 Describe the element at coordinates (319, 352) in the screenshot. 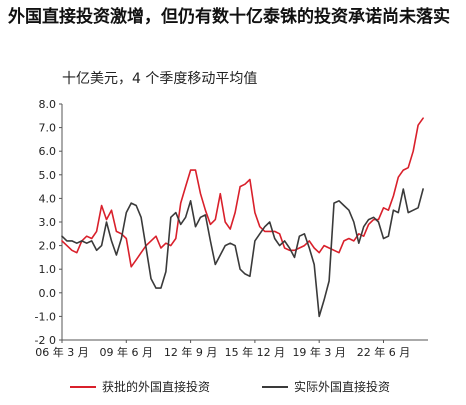

I see `x-tick-label: 19 年 3 月` at that location.